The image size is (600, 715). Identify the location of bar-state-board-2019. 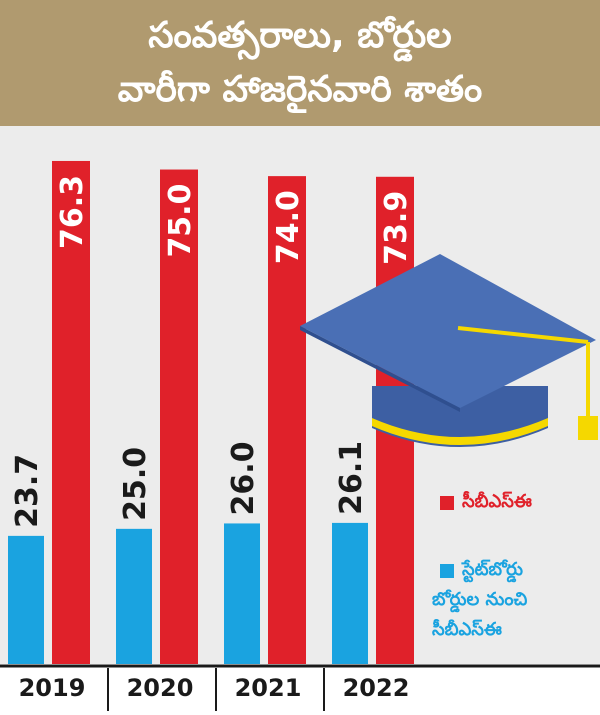
(26, 599).